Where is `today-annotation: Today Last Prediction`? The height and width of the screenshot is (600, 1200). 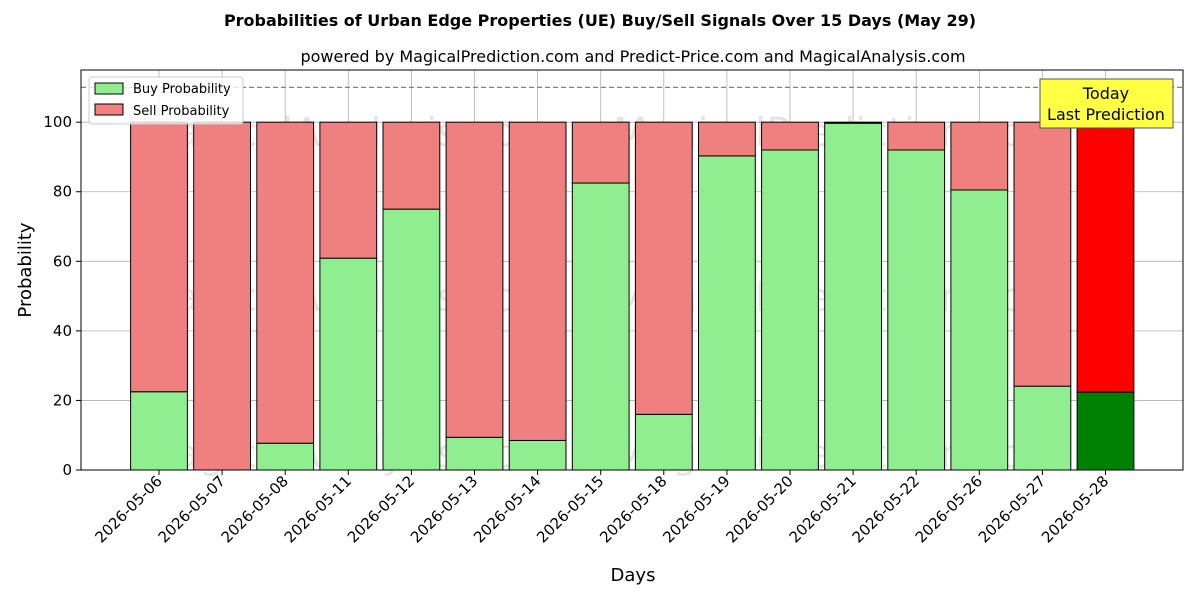 today-annotation: Today Last Prediction is located at coordinates (1106, 103).